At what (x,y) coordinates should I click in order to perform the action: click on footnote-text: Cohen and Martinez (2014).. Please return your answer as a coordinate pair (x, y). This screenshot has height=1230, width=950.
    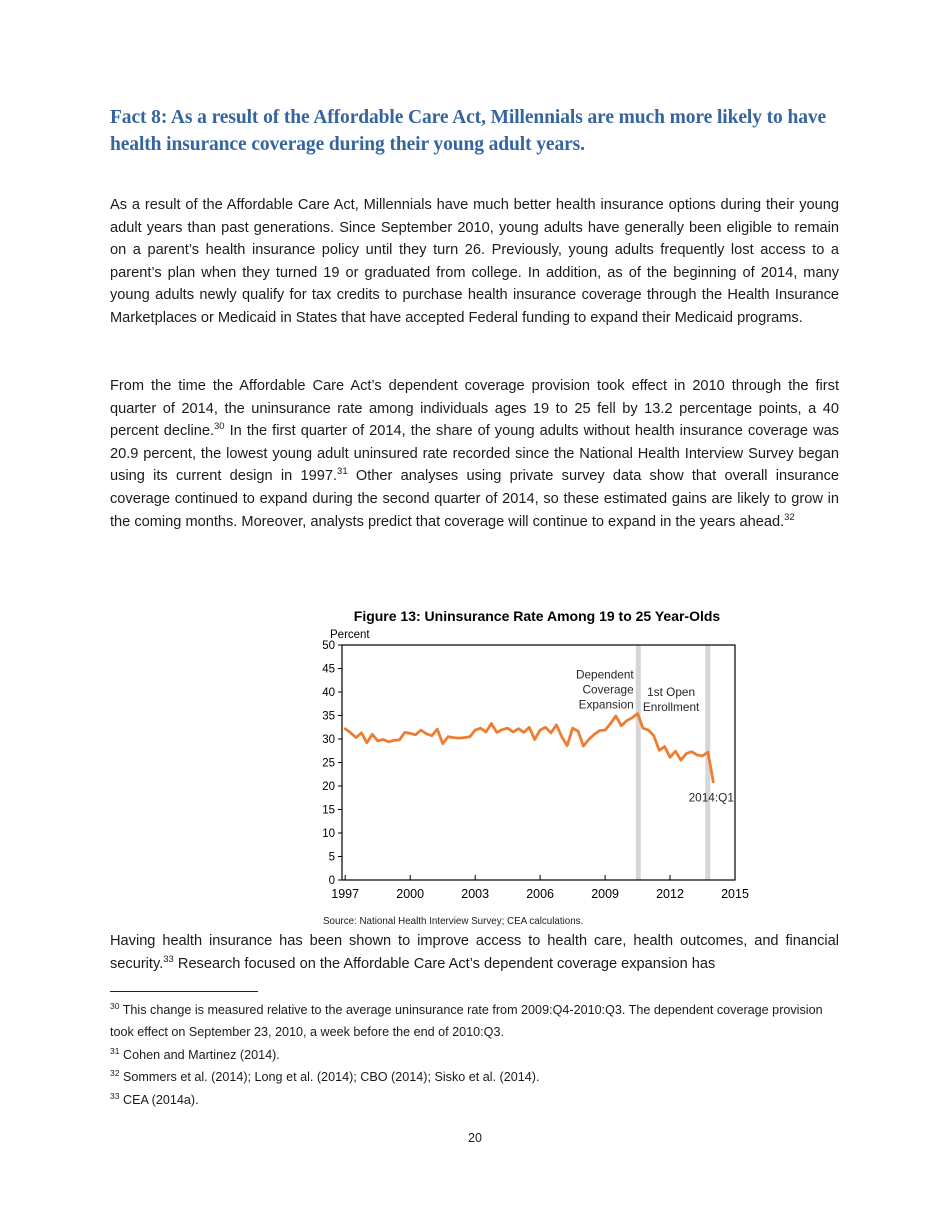
    Looking at the image, I should click on (199, 1054).